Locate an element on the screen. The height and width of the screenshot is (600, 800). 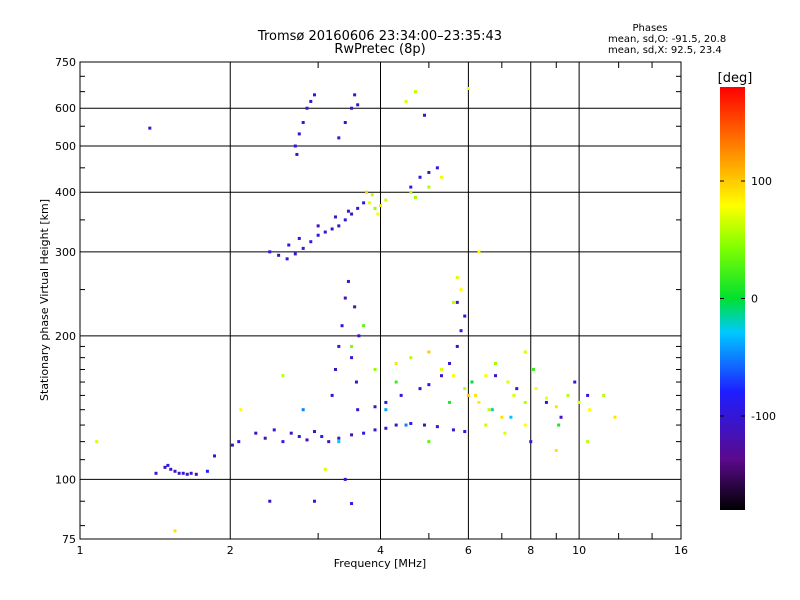
y-tick-label: 75 is located at coordinates (69, 539).